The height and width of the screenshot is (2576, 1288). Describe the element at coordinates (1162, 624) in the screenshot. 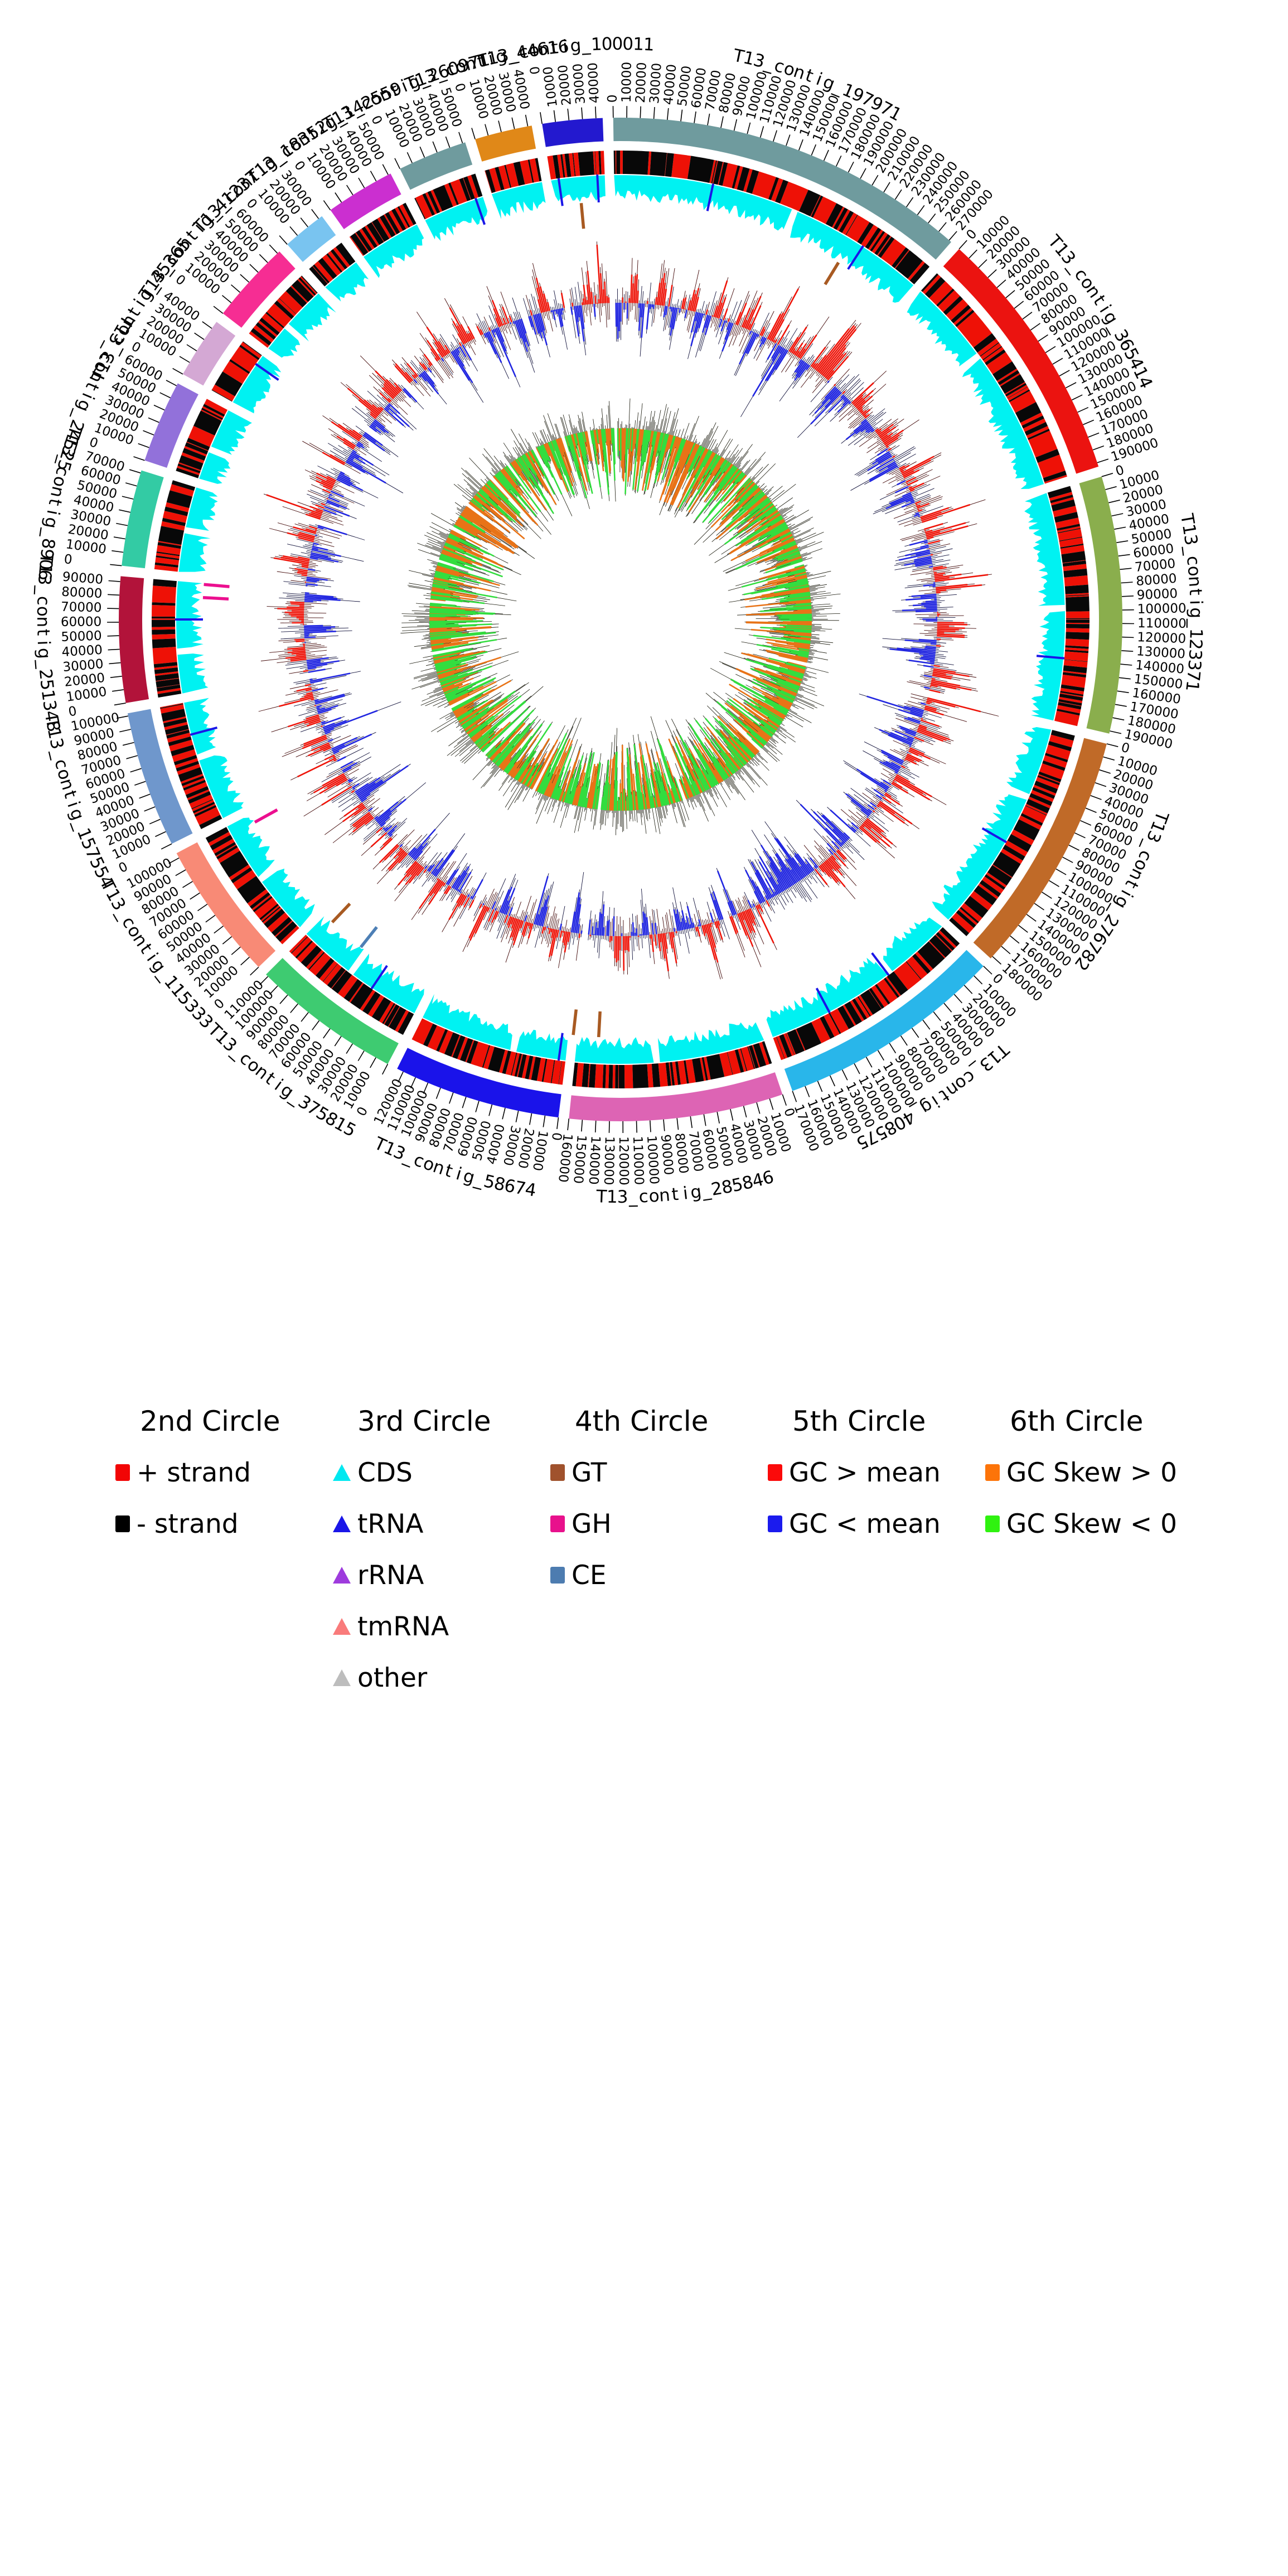

I see `tick-label: 110000` at that location.